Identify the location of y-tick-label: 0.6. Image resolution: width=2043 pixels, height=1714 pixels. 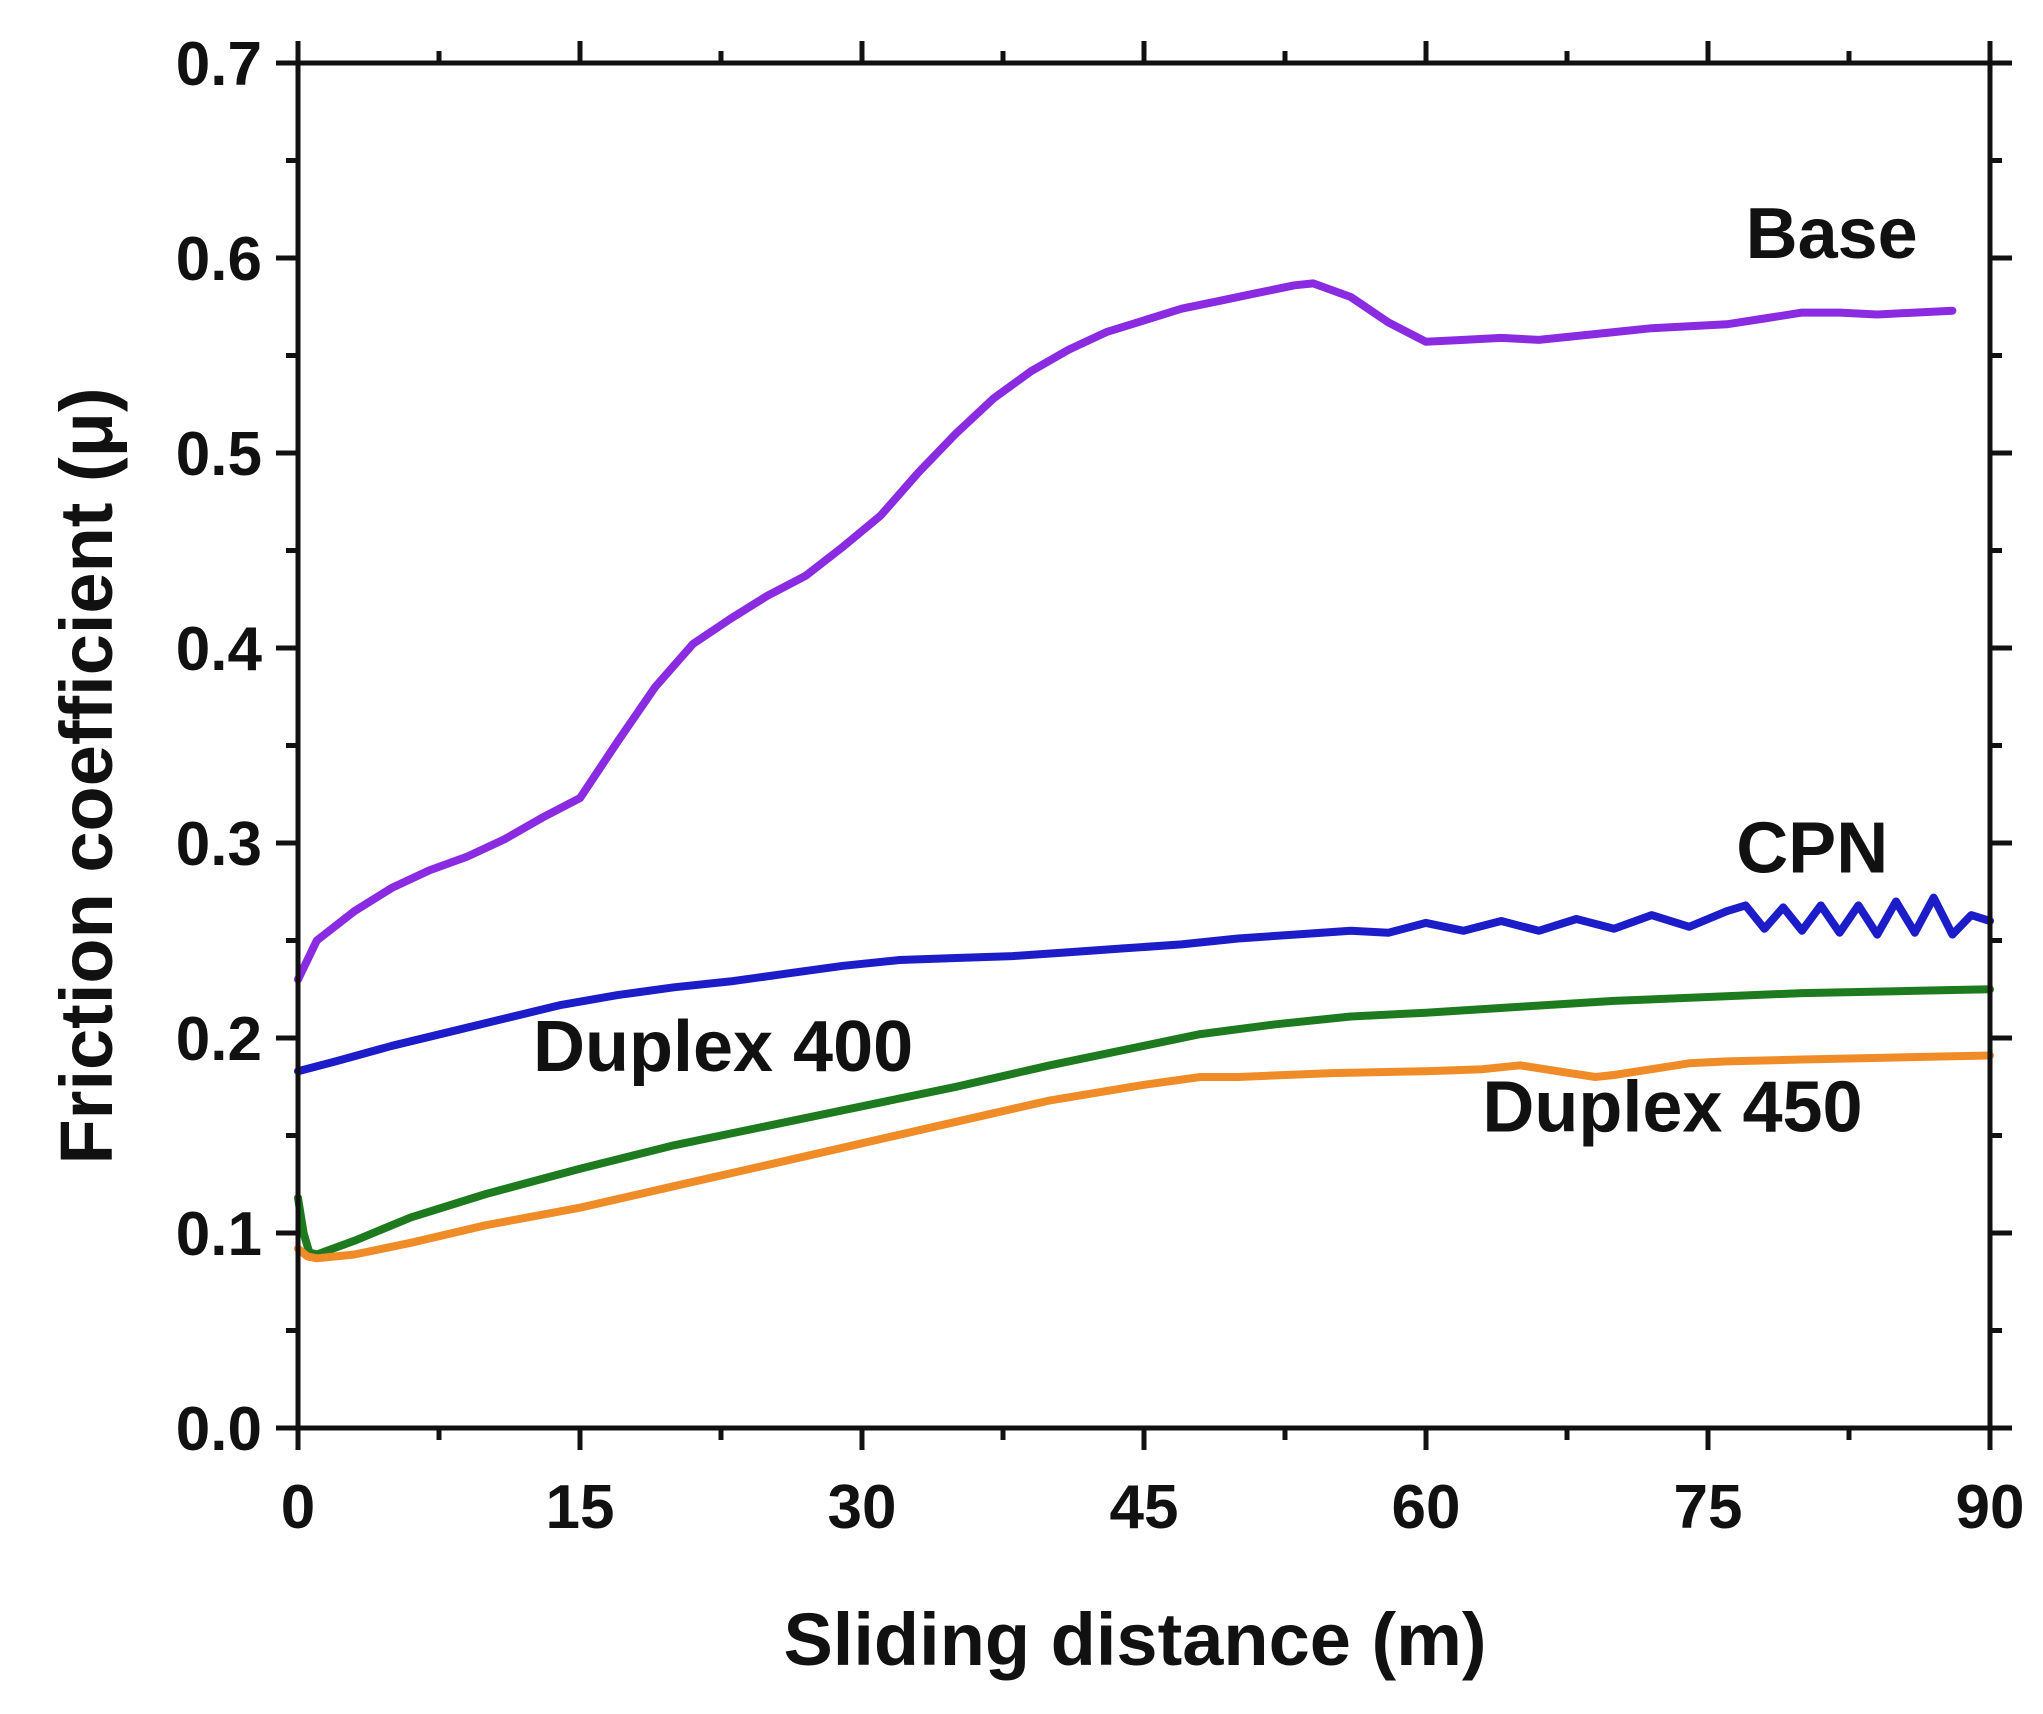
(219, 259).